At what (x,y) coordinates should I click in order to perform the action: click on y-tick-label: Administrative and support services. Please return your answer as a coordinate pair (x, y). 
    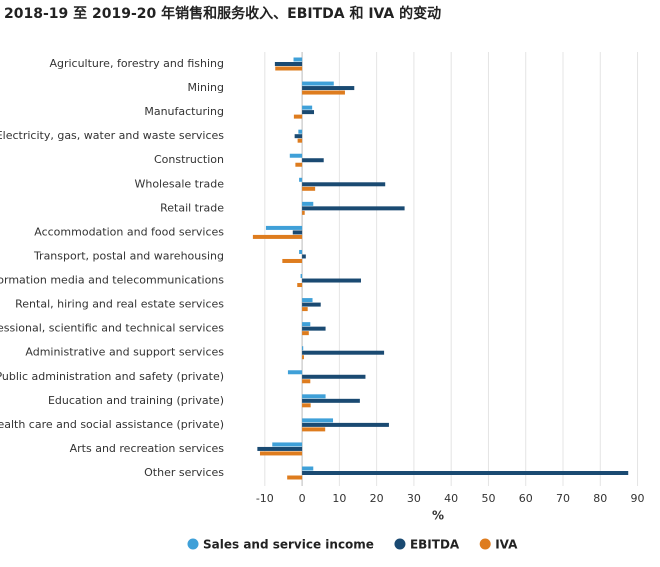
    Looking at the image, I should click on (124, 352).